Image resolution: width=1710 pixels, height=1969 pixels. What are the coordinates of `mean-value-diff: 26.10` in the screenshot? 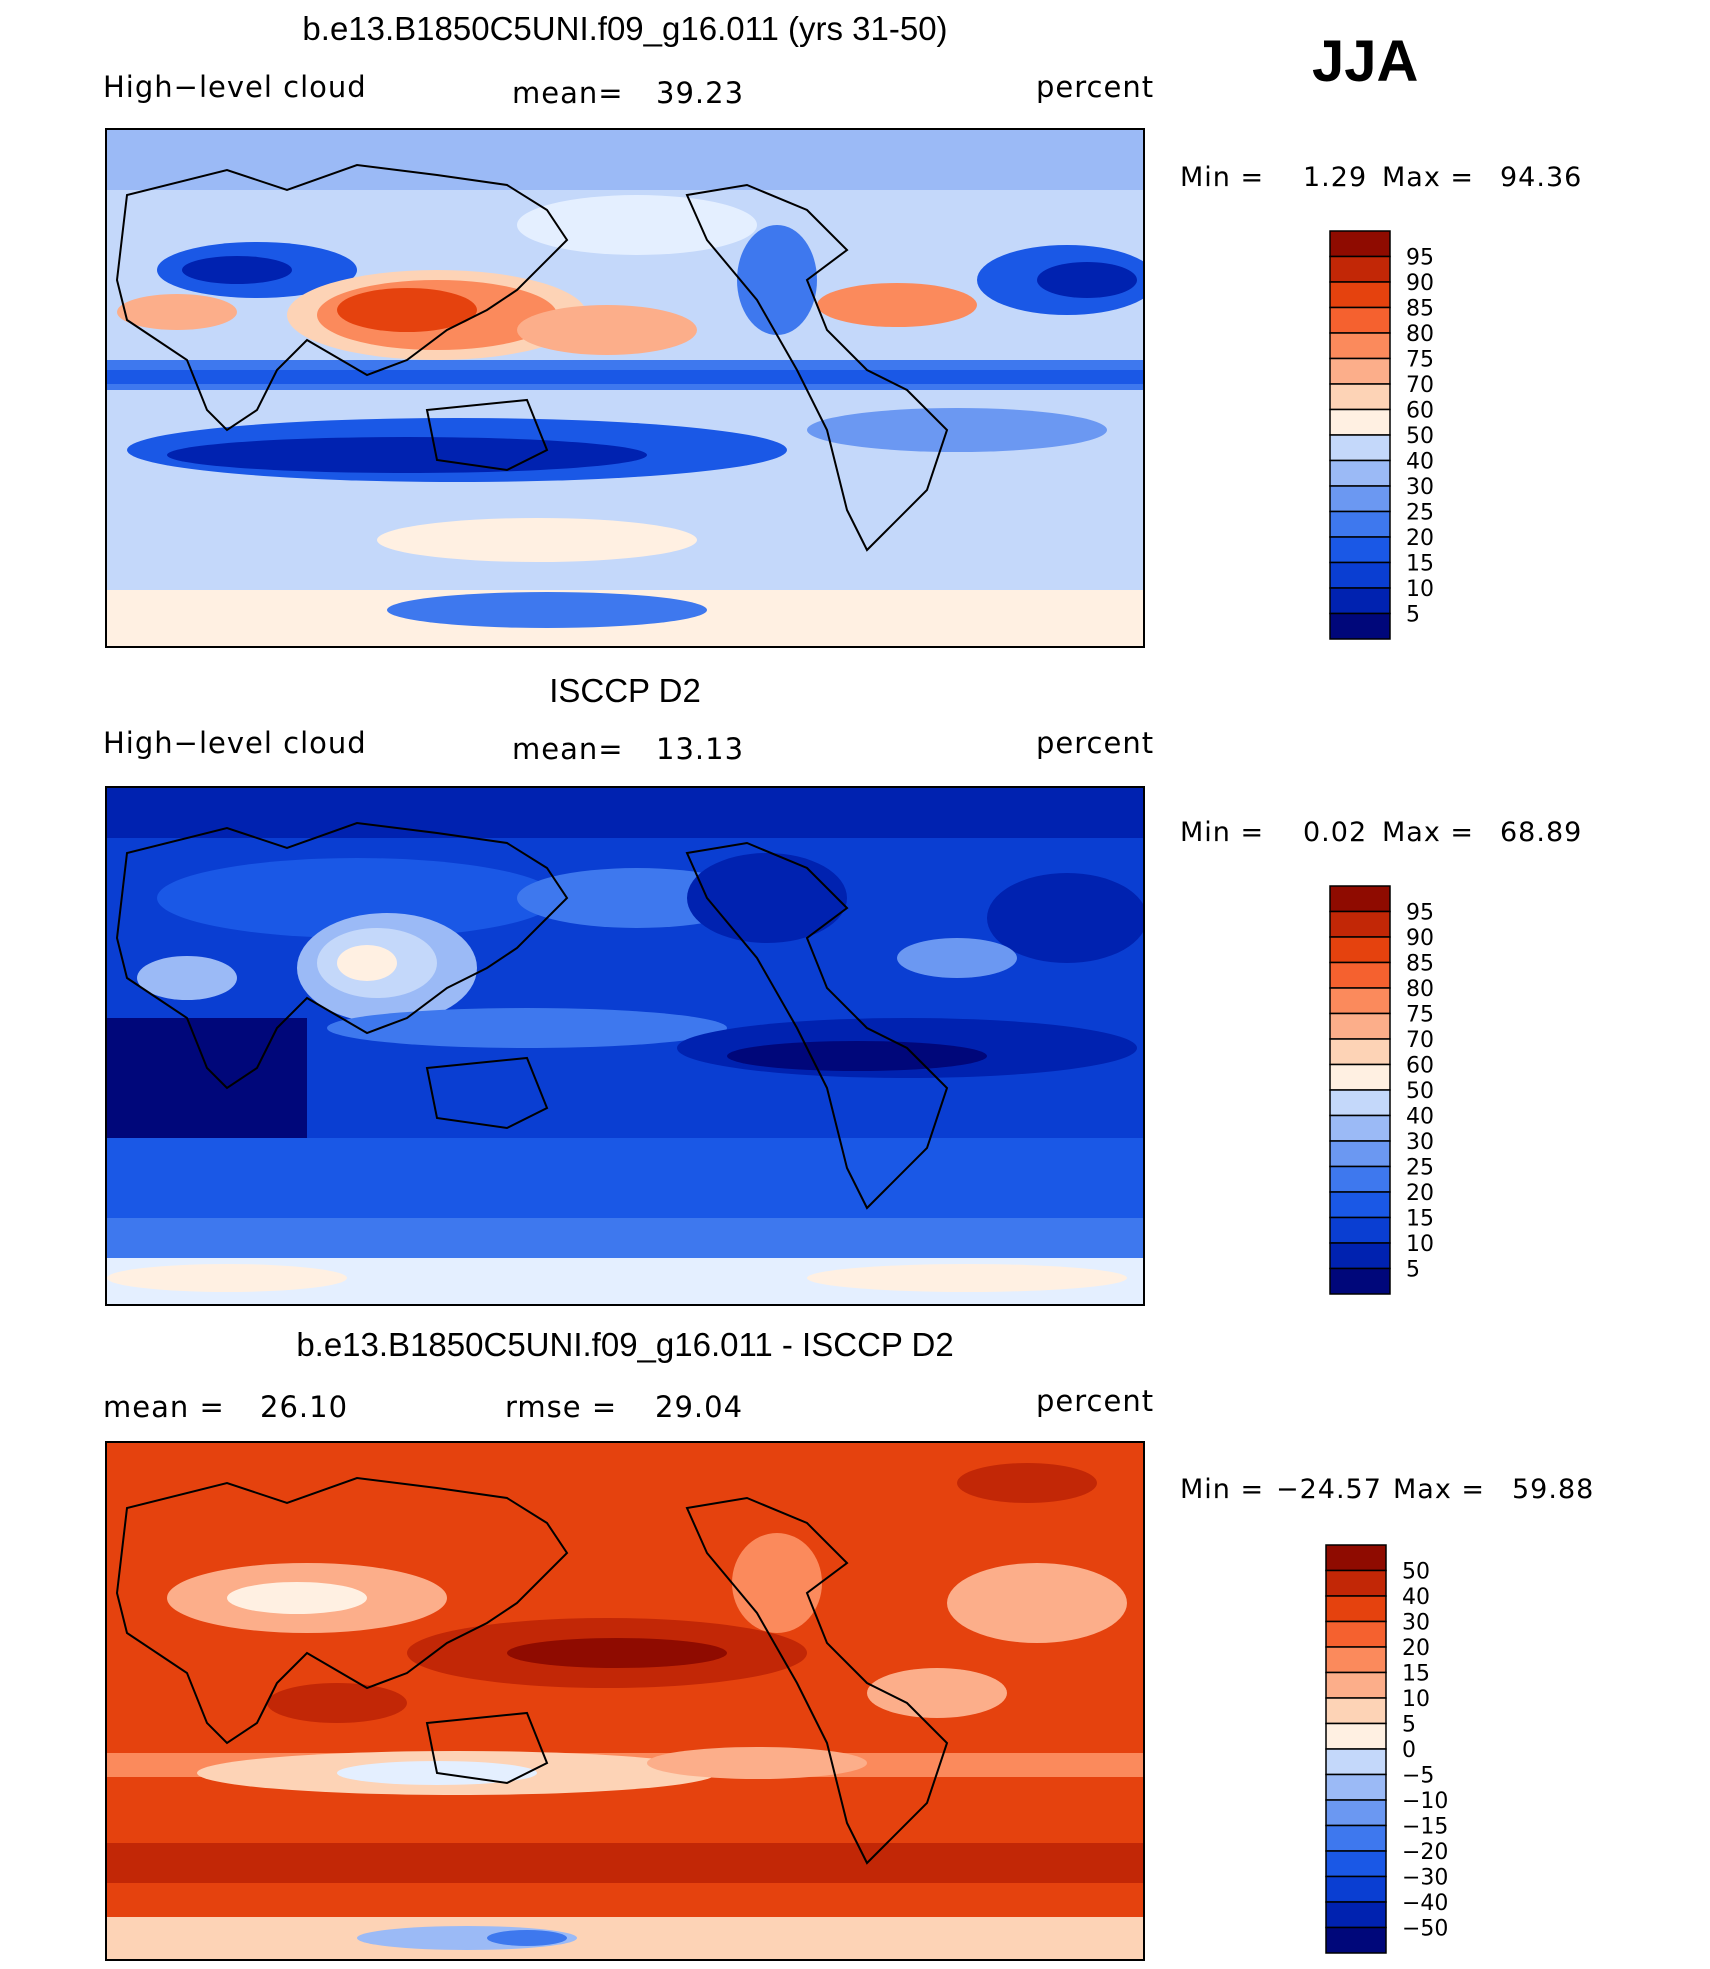 It's located at (304, 1407).